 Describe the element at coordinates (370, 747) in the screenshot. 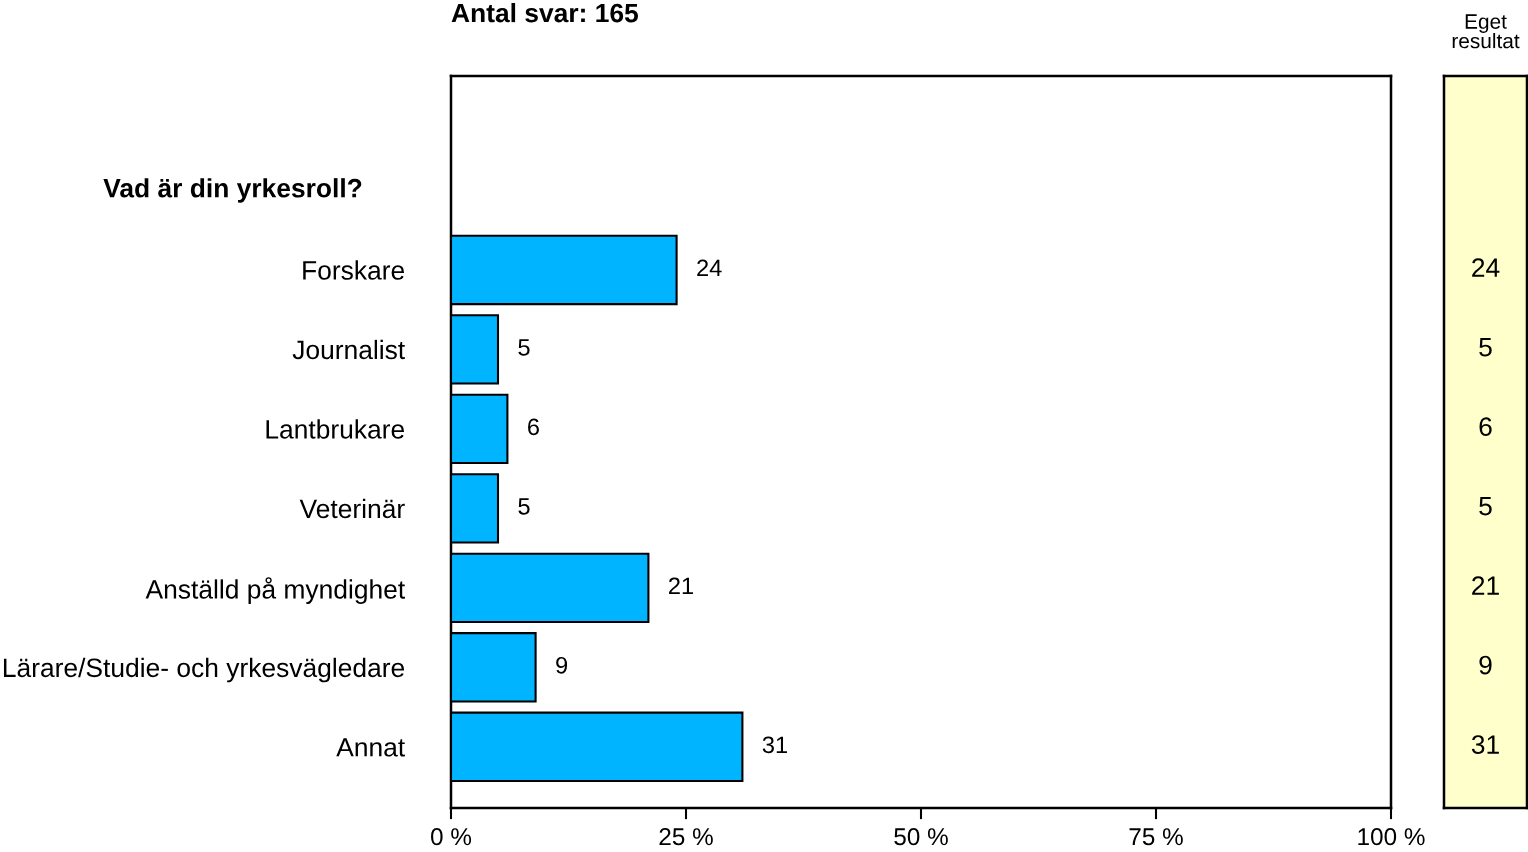

I see `y-tick-label: Annat` at that location.